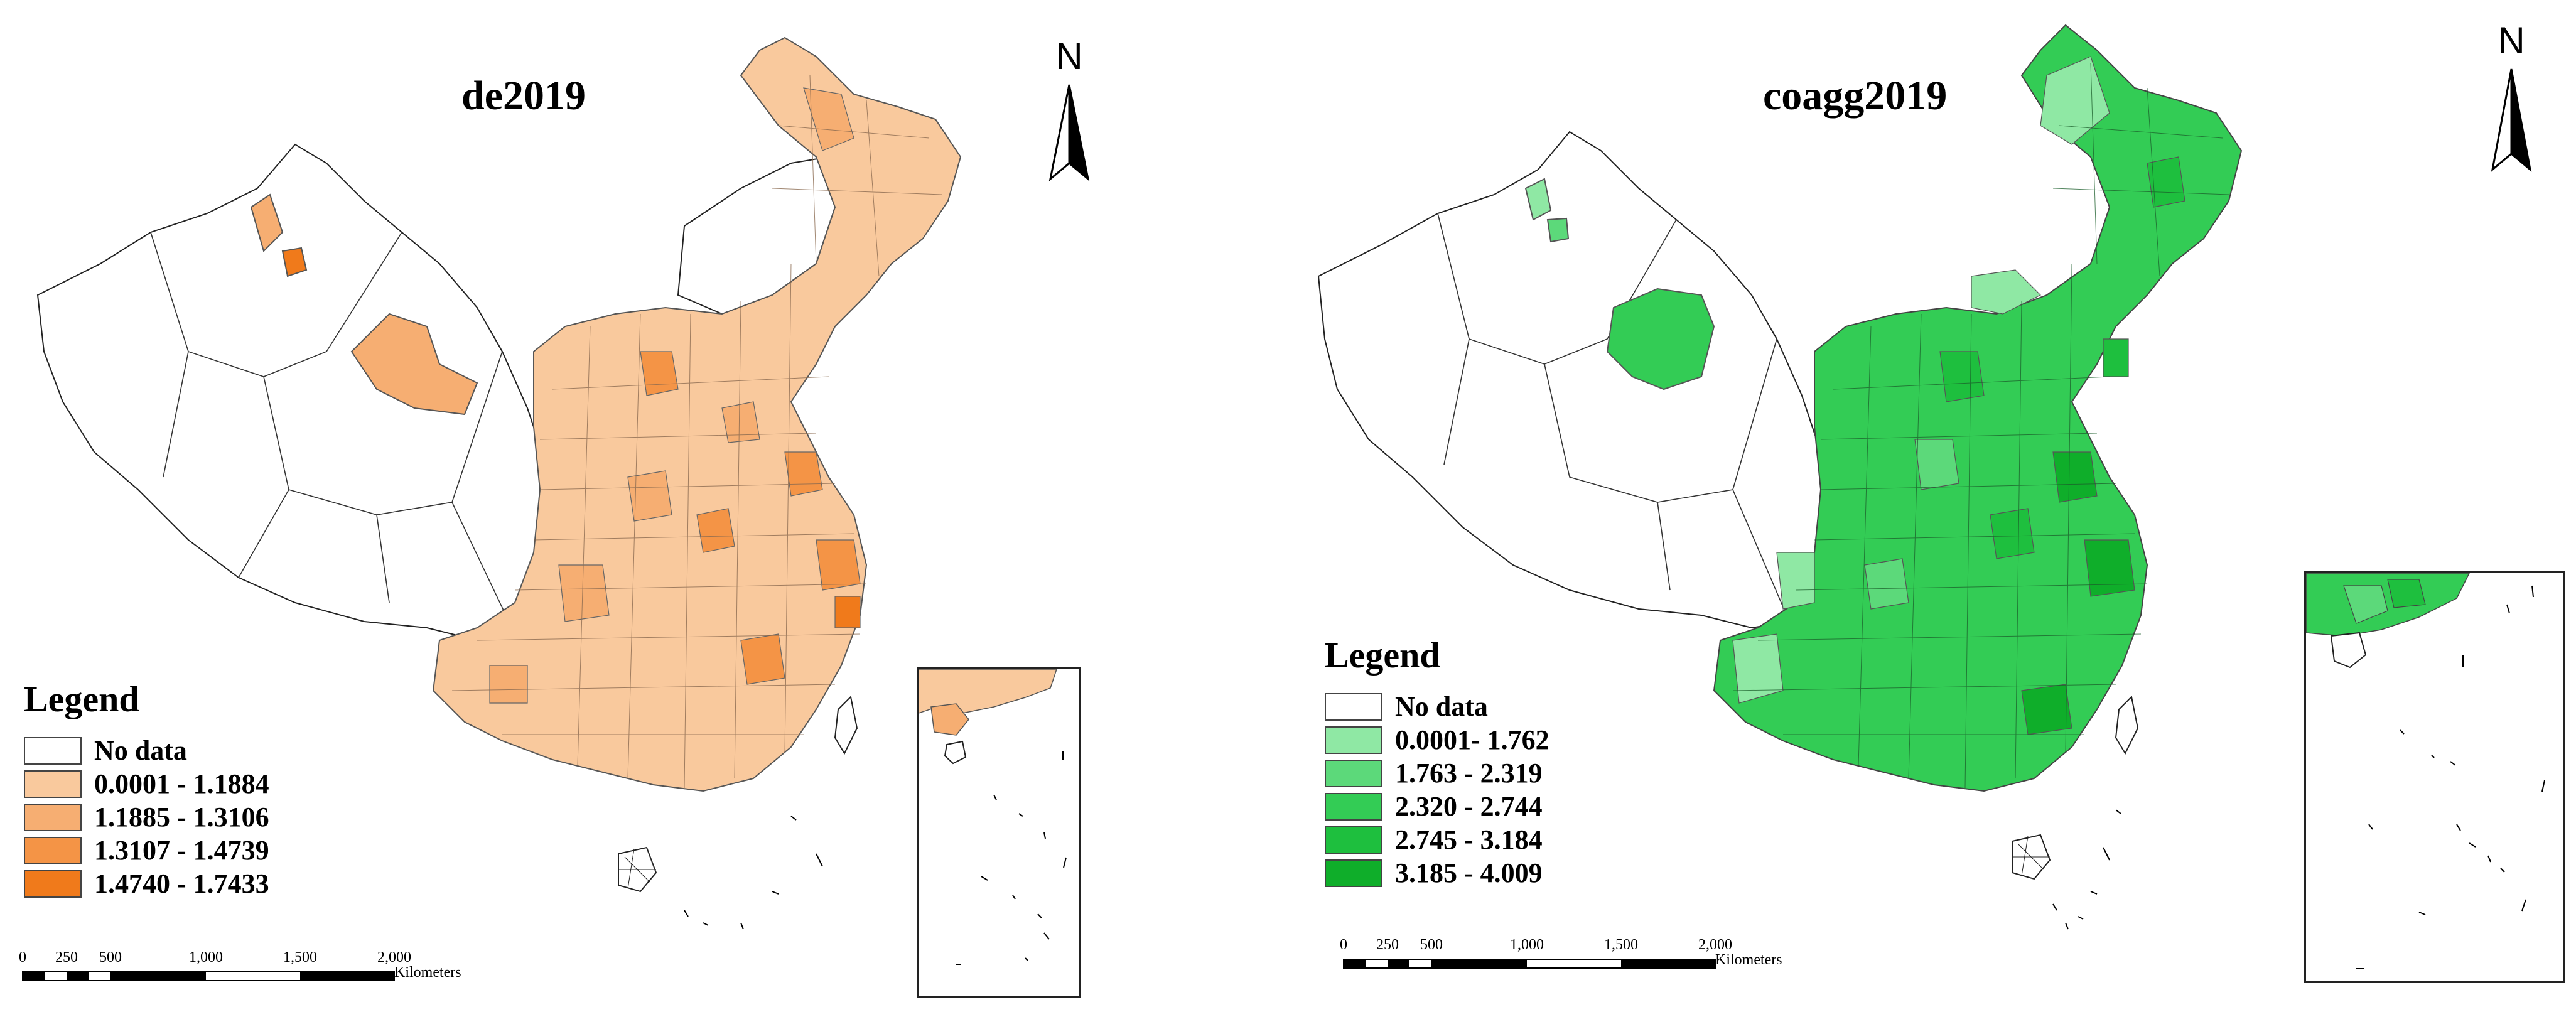 The height and width of the screenshot is (1012, 2576). I want to click on legend-row: 0.0001 - 1.1884, so click(146, 783).